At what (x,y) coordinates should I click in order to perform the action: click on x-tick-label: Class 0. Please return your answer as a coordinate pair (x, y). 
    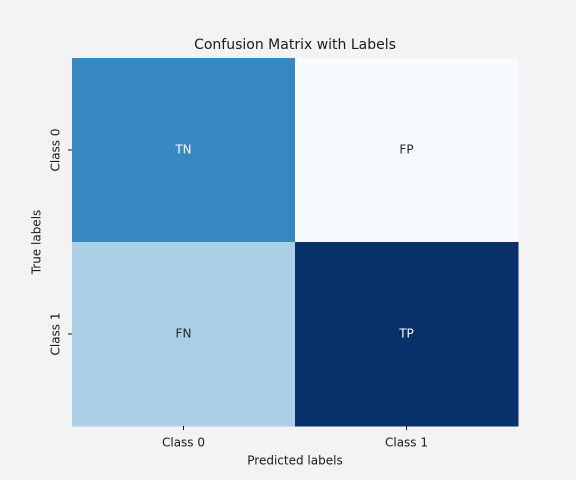
    Looking at the image, I should click on (183, 443).